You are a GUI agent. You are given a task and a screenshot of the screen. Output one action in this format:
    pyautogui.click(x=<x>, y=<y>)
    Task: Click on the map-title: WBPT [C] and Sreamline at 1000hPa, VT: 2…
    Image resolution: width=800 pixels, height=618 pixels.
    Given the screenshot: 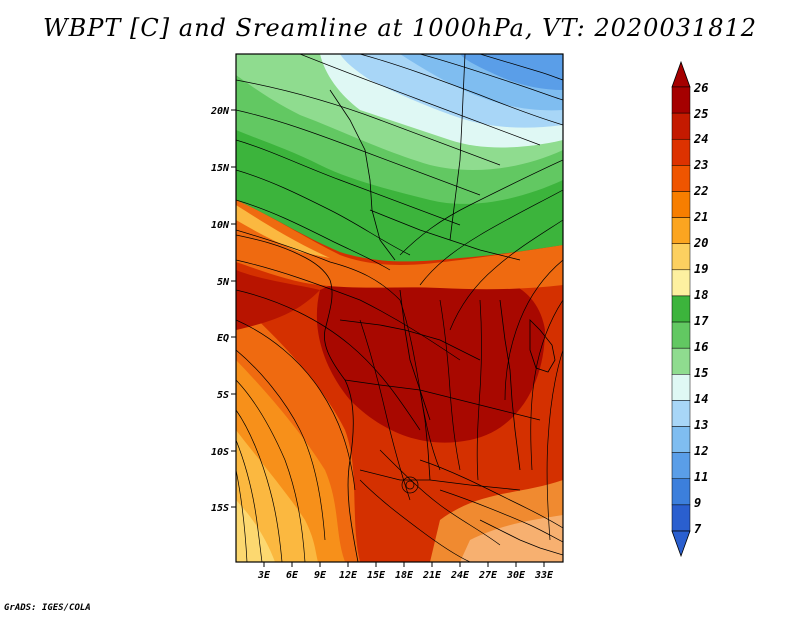 What is the action you would take?
    pyautogui.click(x=400, y=28)
    